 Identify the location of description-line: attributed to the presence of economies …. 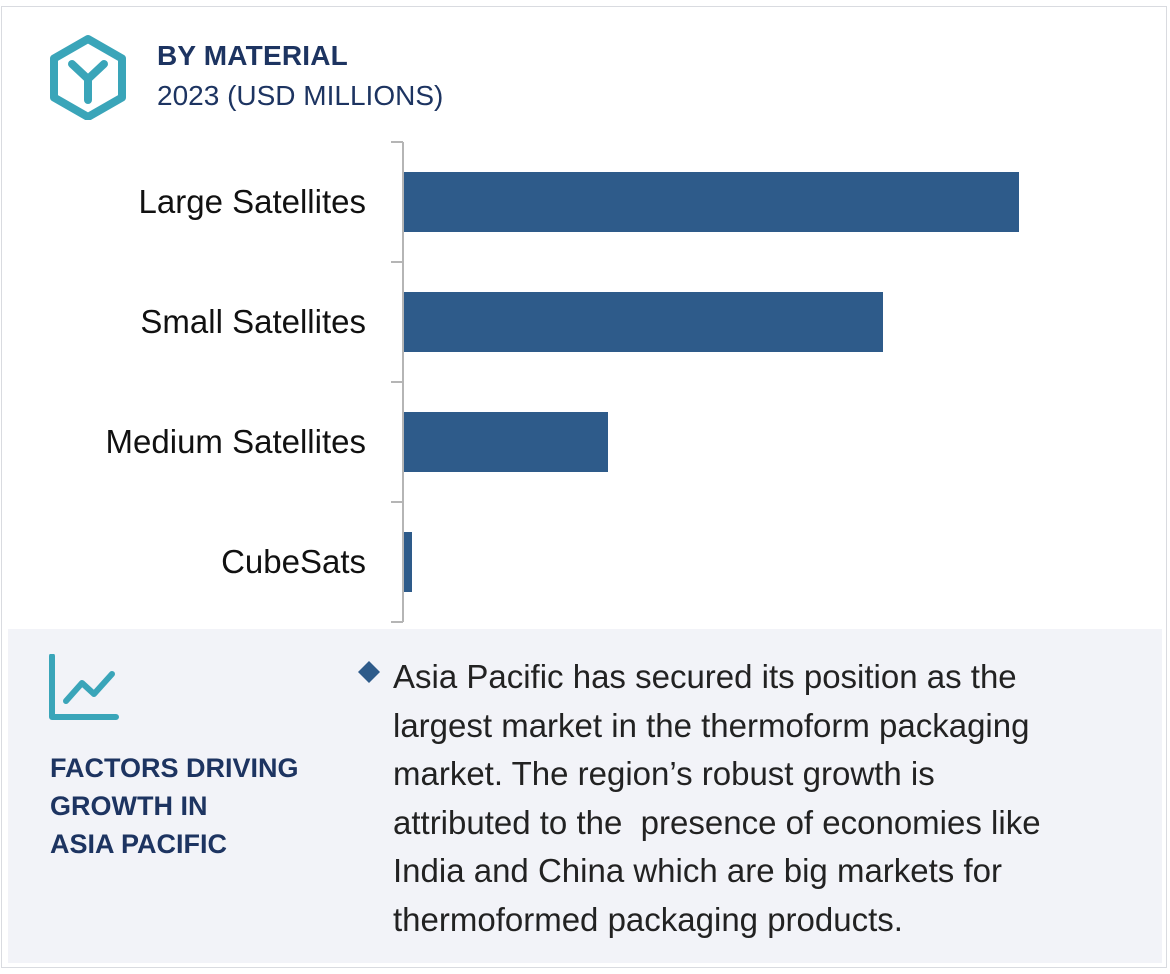
(717, 822).